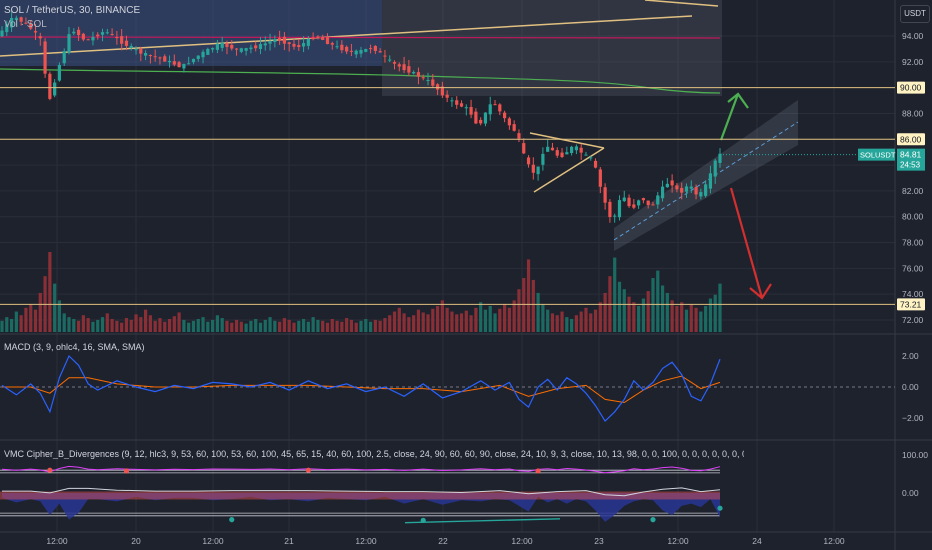 This screenshot has height=550, width=932. Describe the element at coordinates (911, 139) in the screenshot. I see `level-badge` at that location.